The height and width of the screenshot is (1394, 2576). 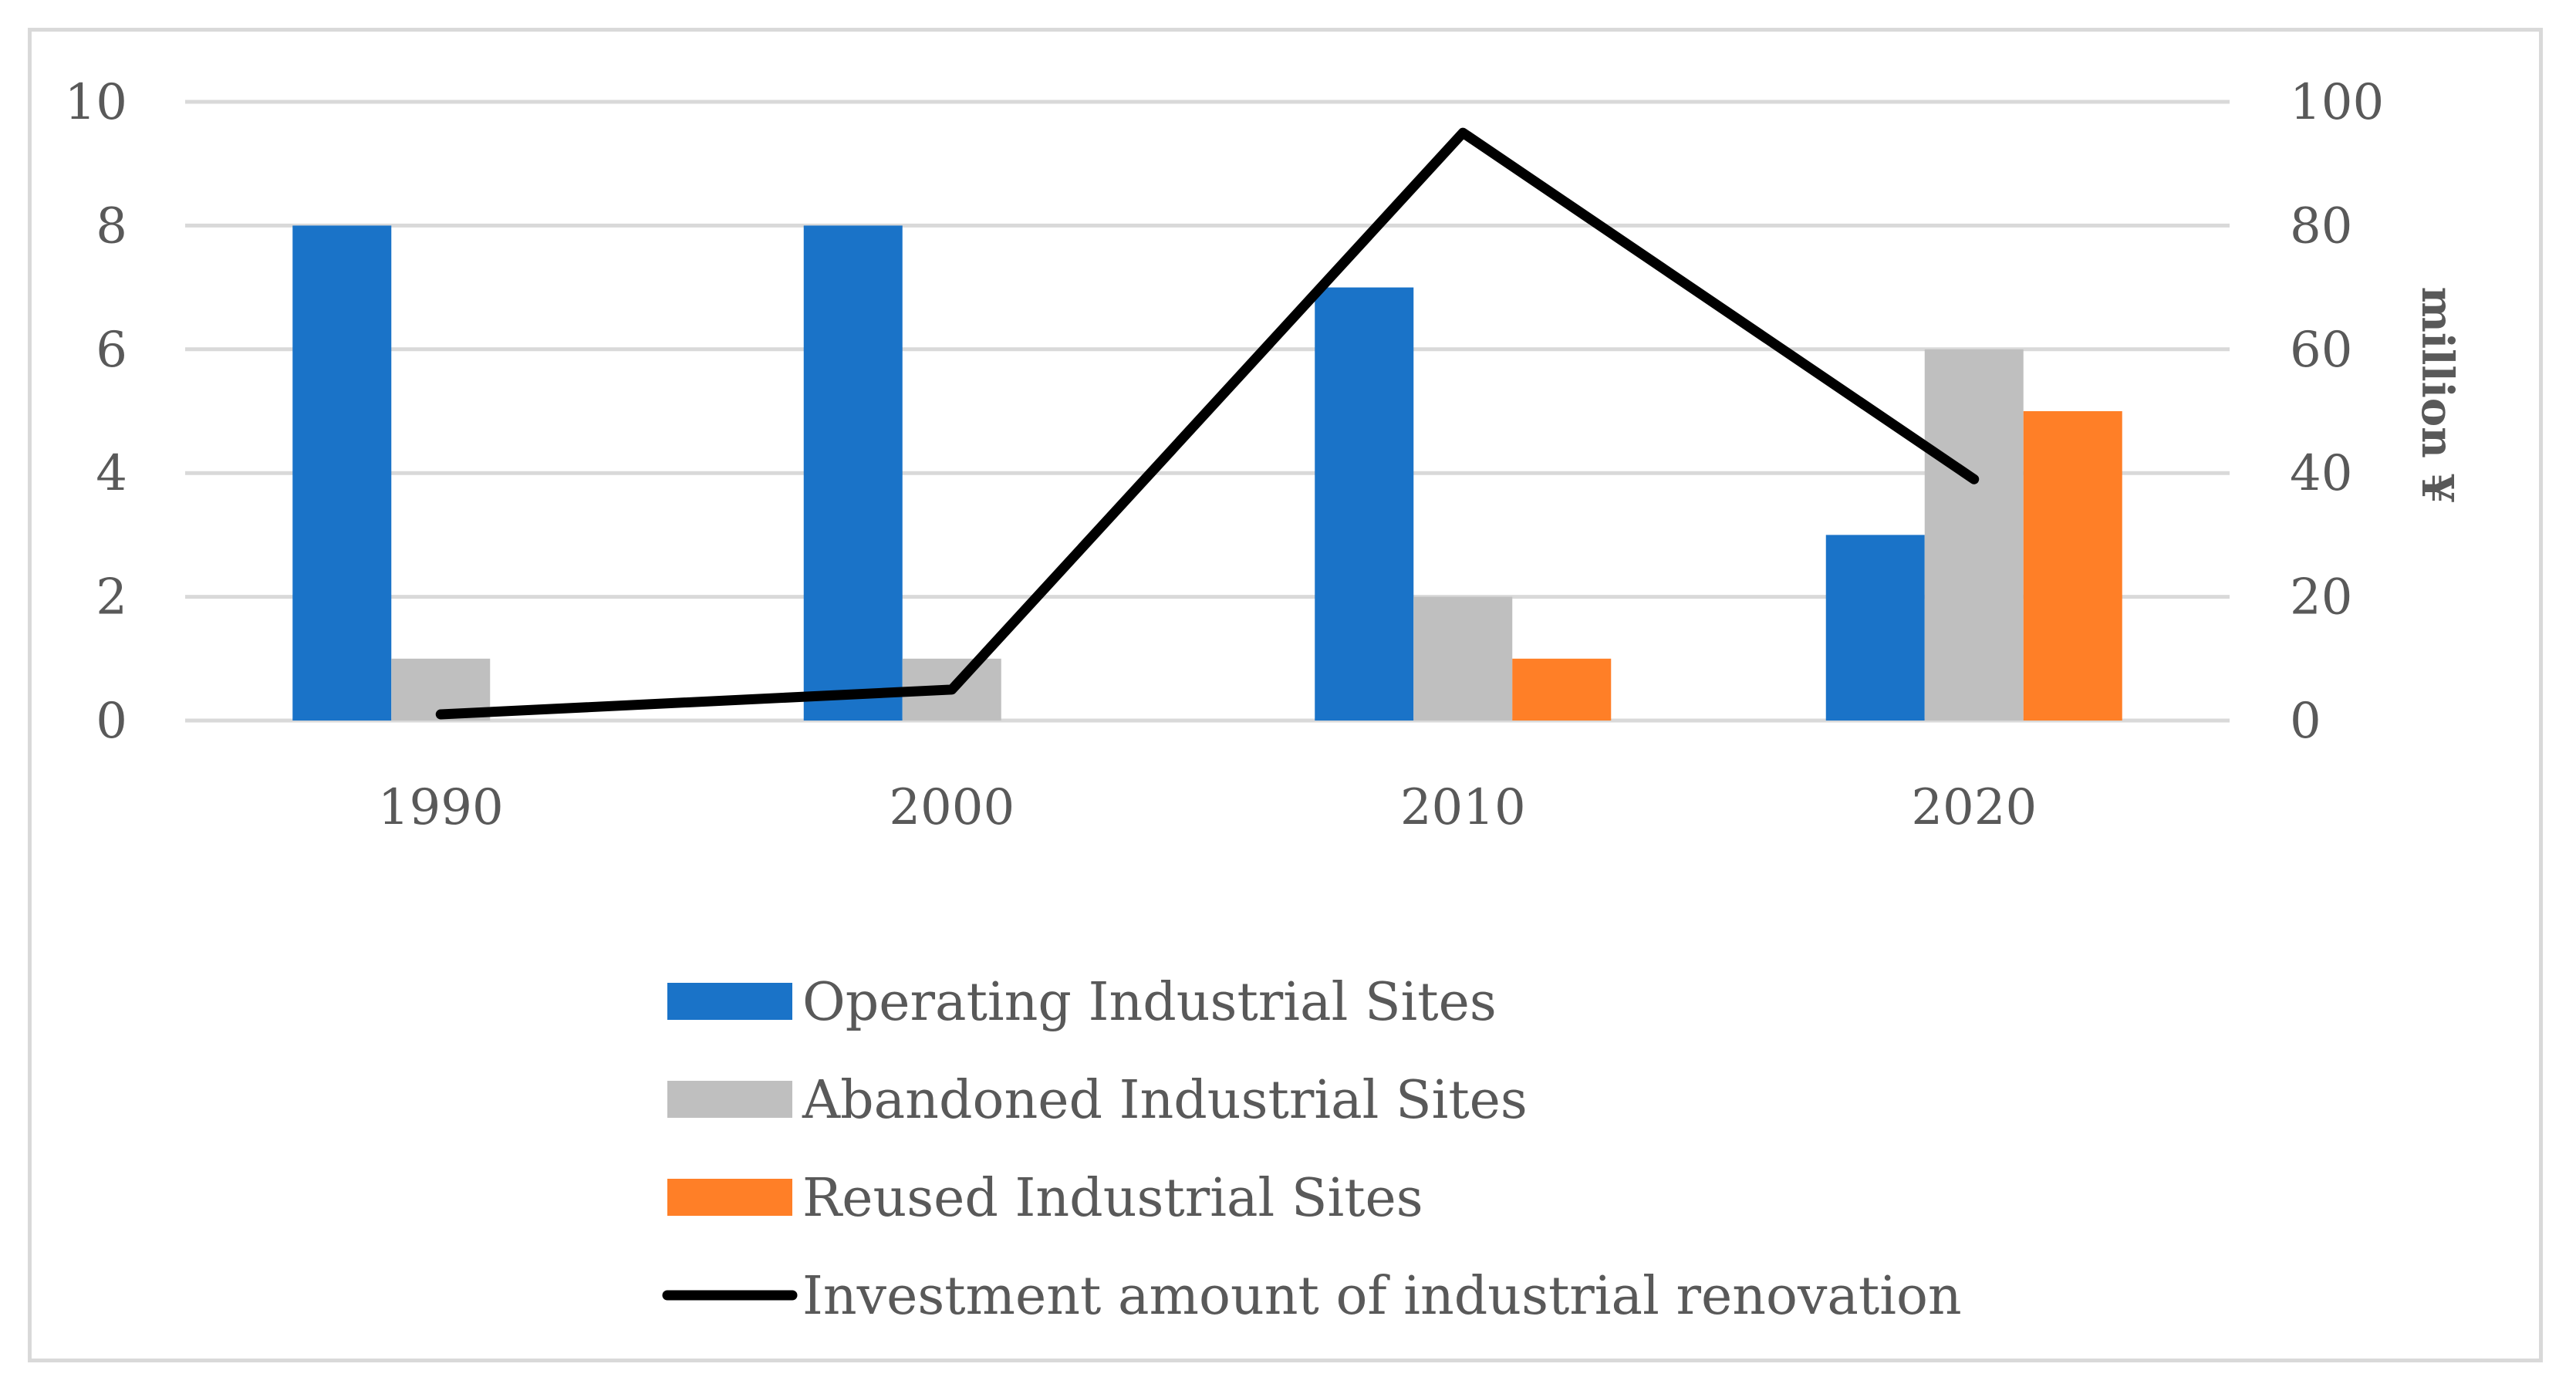 What do you see at coordinates (1562, 690) in the screenshot?
I see `bar-reused-industrial-sites-2010` at bounding box center [1562, 690].